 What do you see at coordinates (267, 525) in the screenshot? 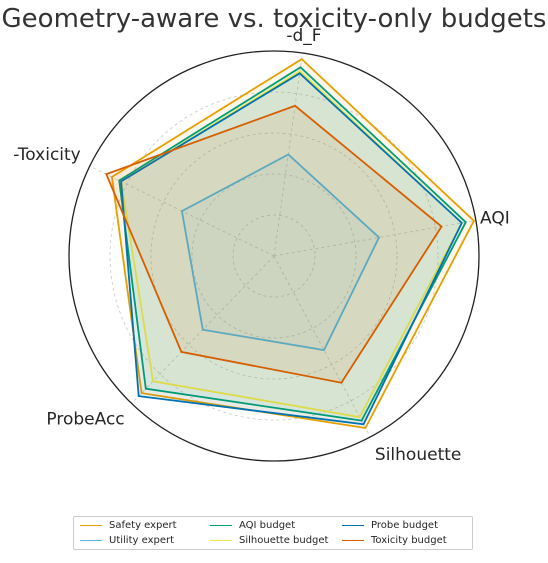
I see `legend-label: AQI budget` at bounding box center [267, 525].